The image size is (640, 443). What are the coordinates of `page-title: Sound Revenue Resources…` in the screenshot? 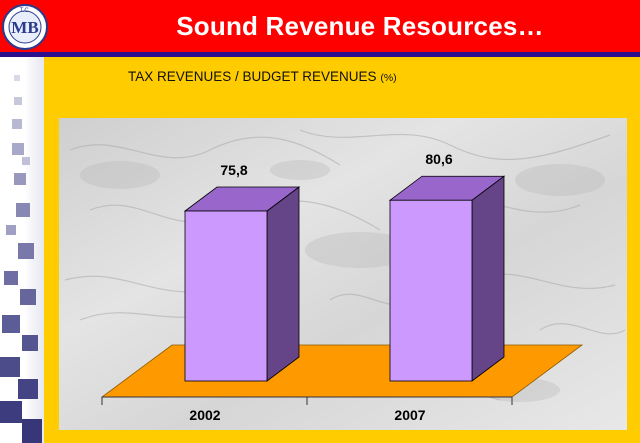 It's located at (360, 26).